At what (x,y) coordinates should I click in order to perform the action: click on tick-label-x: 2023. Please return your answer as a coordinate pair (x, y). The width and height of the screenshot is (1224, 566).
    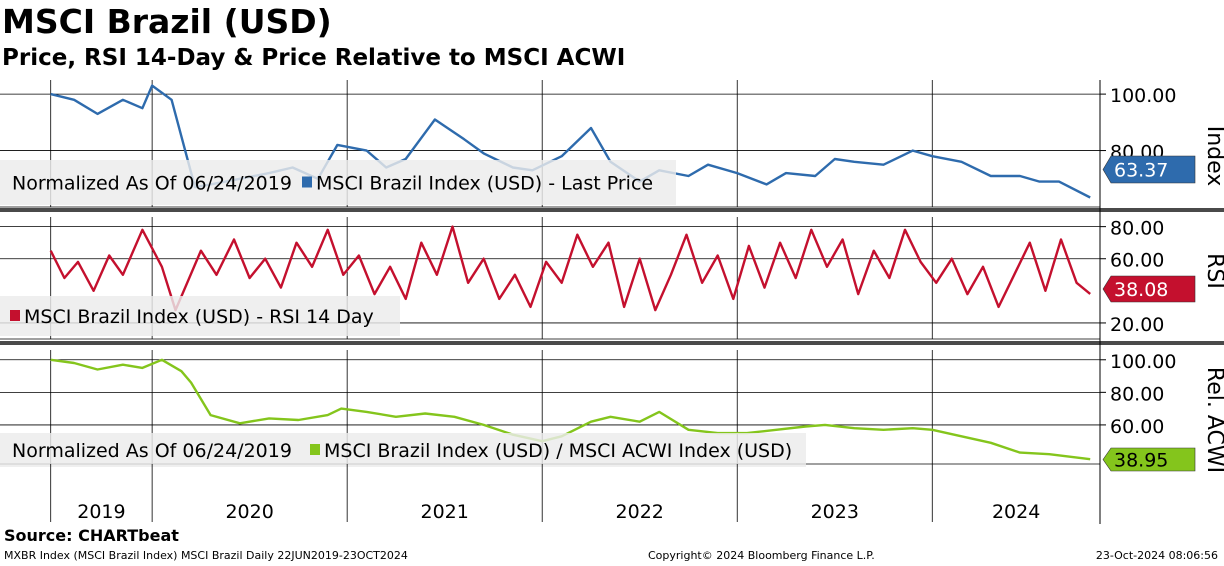
    Looking at the image, I should click on (835, 512).